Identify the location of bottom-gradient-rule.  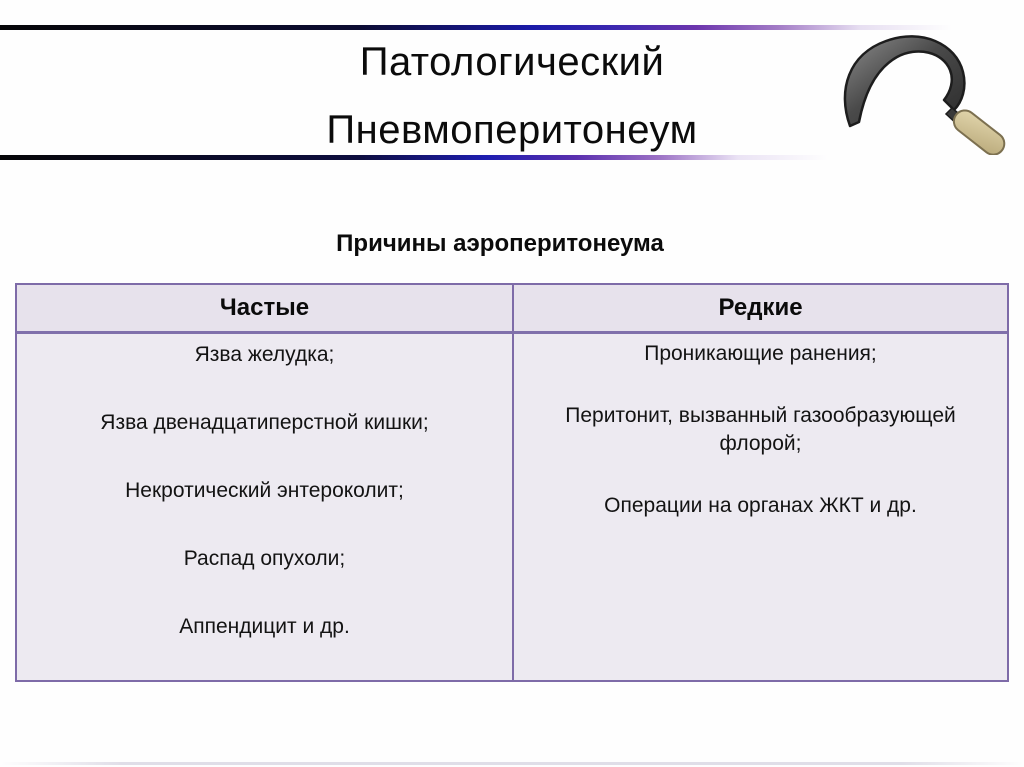
(512, 763).